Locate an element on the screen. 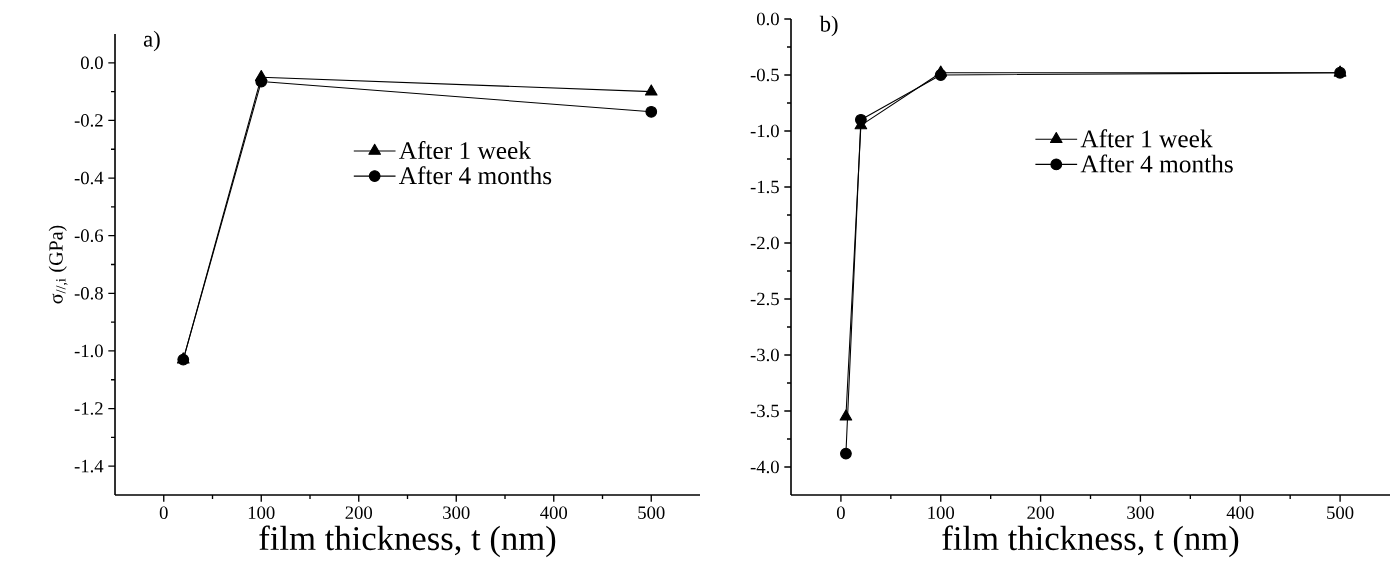  y-tick-label: -1.4 is located at coordinates (89, 466).